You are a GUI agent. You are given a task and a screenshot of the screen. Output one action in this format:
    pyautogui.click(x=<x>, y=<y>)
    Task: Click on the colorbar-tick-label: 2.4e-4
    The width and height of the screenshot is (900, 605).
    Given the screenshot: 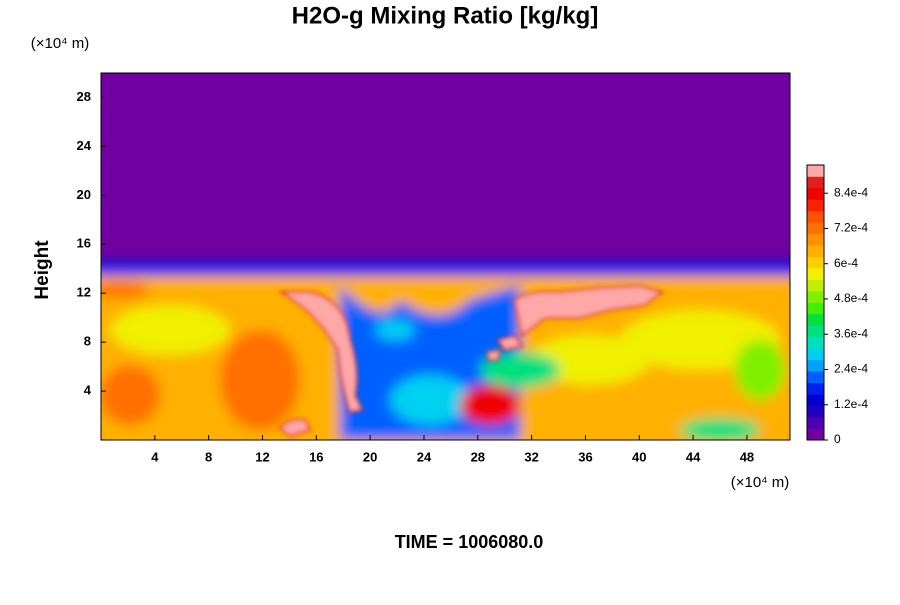 What is the action you would take?
    pyautogui.click(x=851, y=369)
    